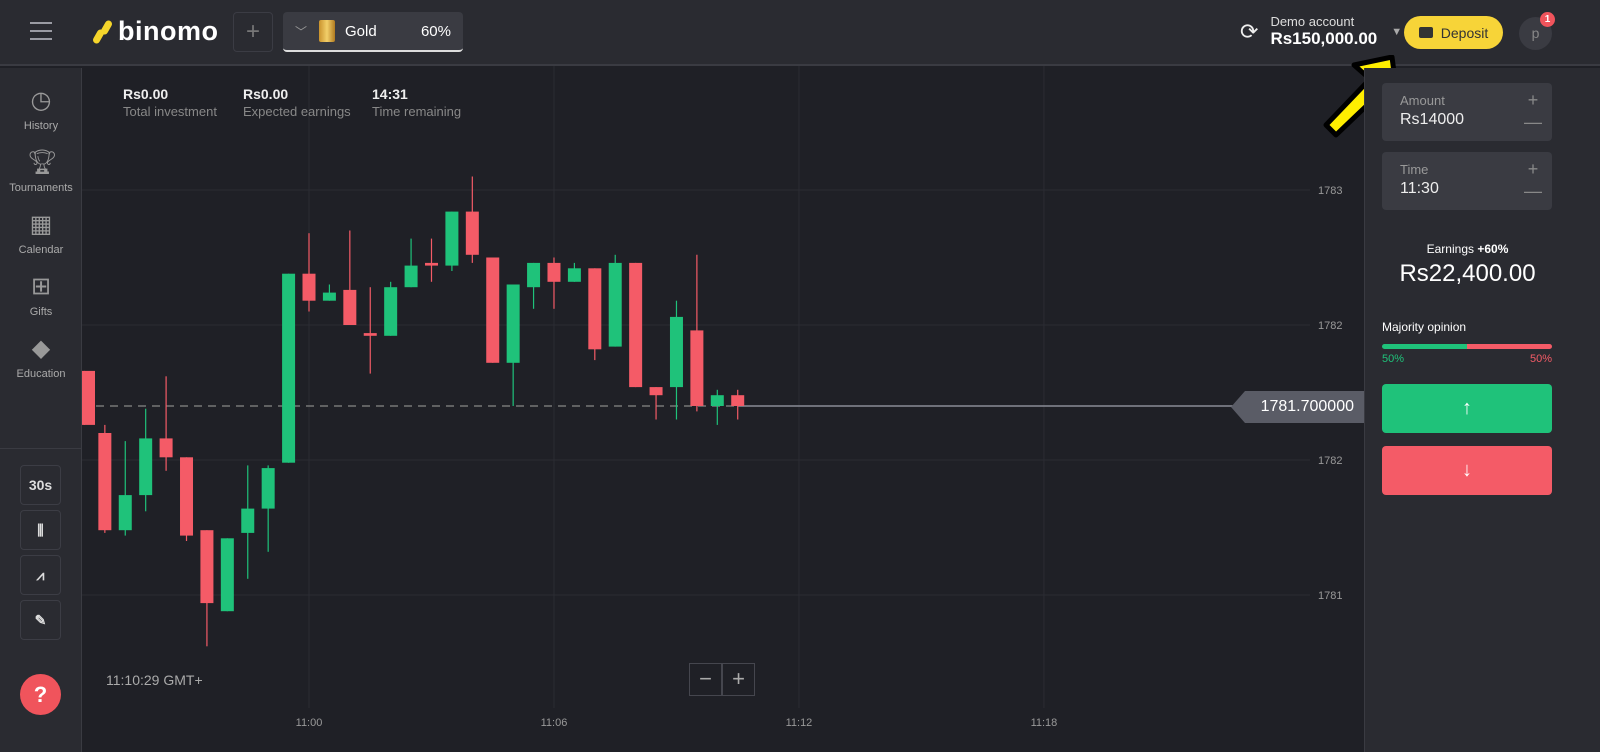 The width and height of the screenshot is (1600, 752). Describe the element at coordinates (1414, 169) in the screenshot. I see `time-label: Time` at that location.